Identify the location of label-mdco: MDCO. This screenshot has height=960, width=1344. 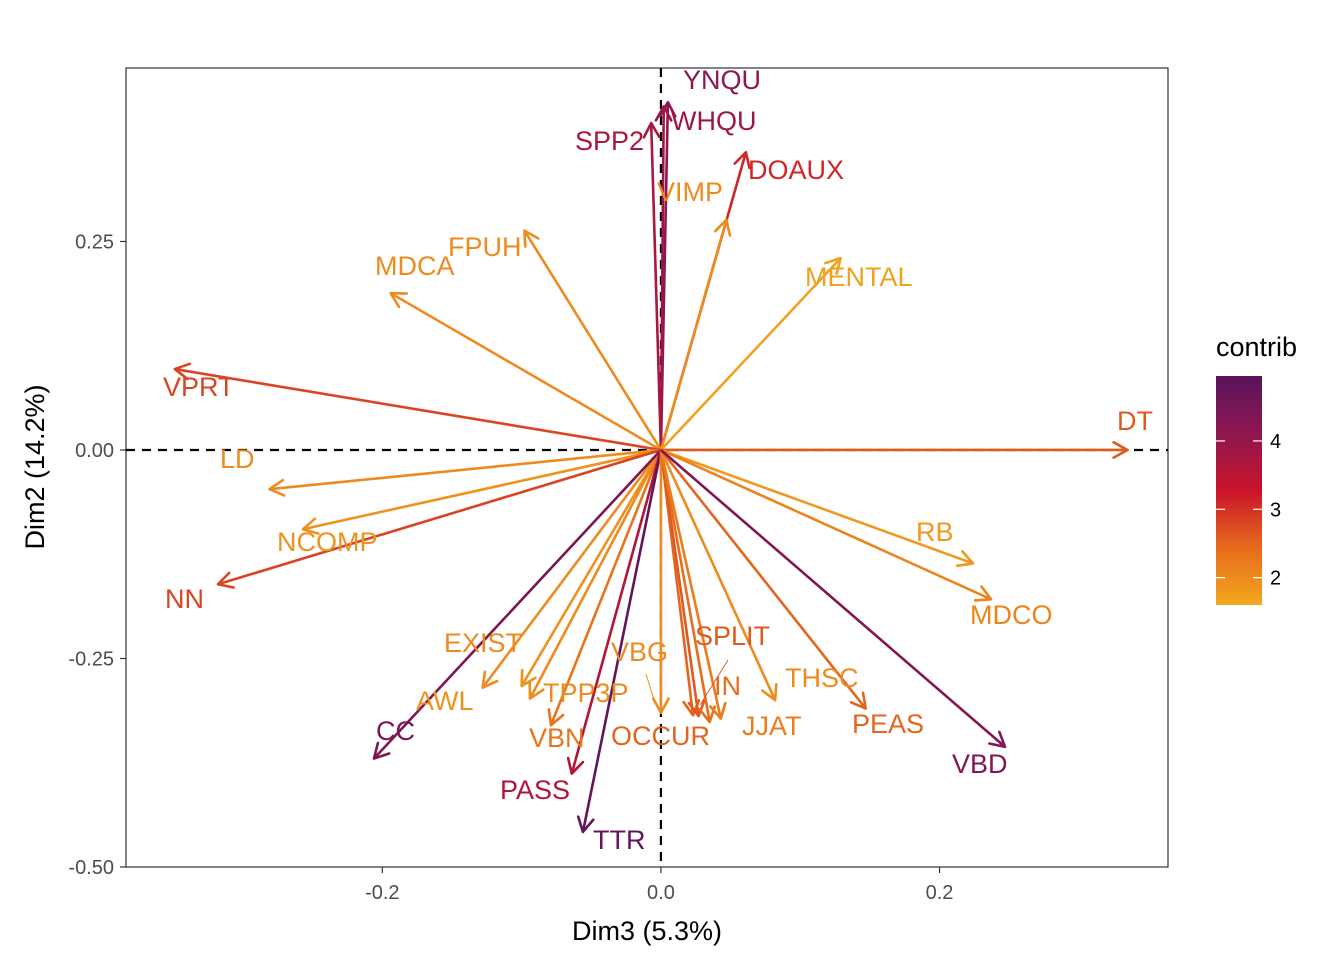
(1011, 615).